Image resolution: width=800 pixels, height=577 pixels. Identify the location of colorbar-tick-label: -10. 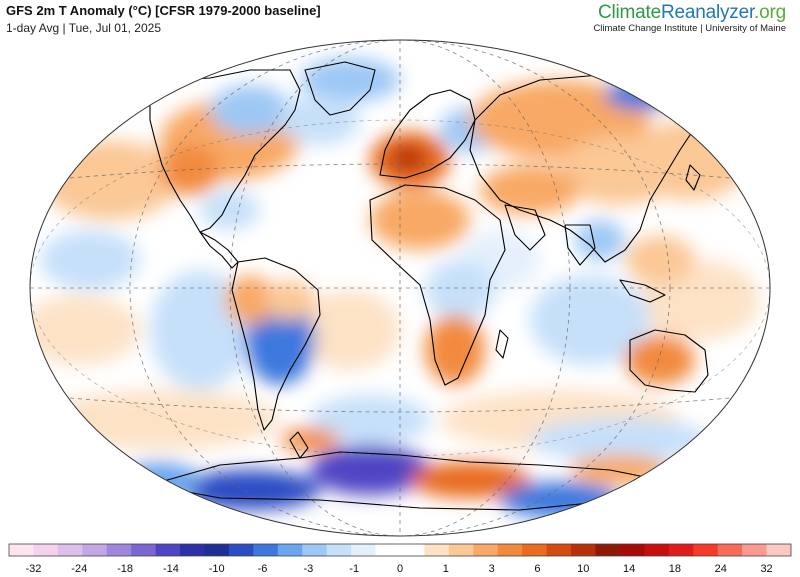
(217, 569).